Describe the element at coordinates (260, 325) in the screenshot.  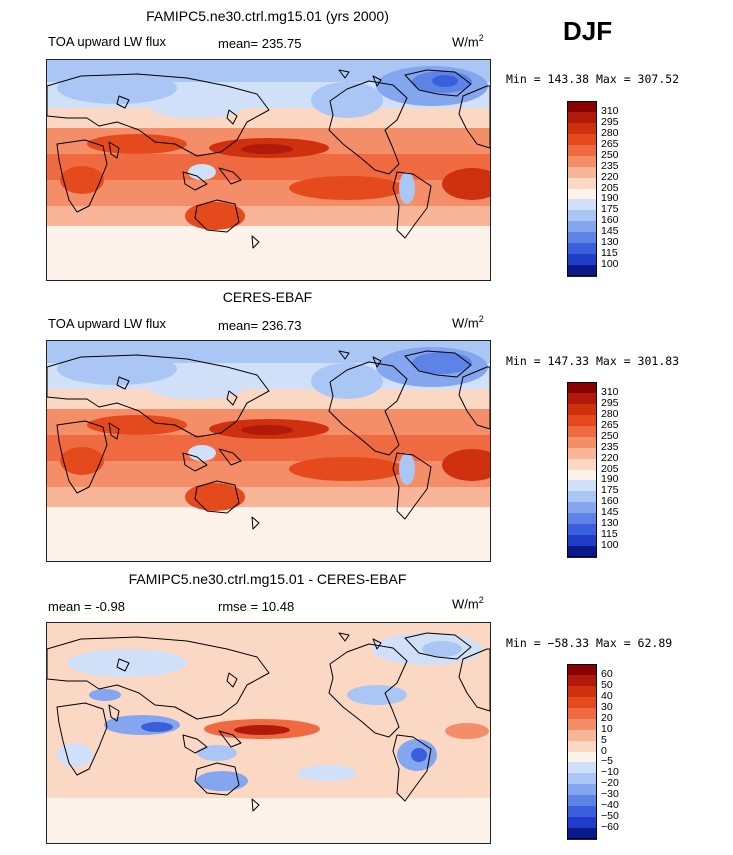
I see `panel2-mean: mean= 236.73` at that location.